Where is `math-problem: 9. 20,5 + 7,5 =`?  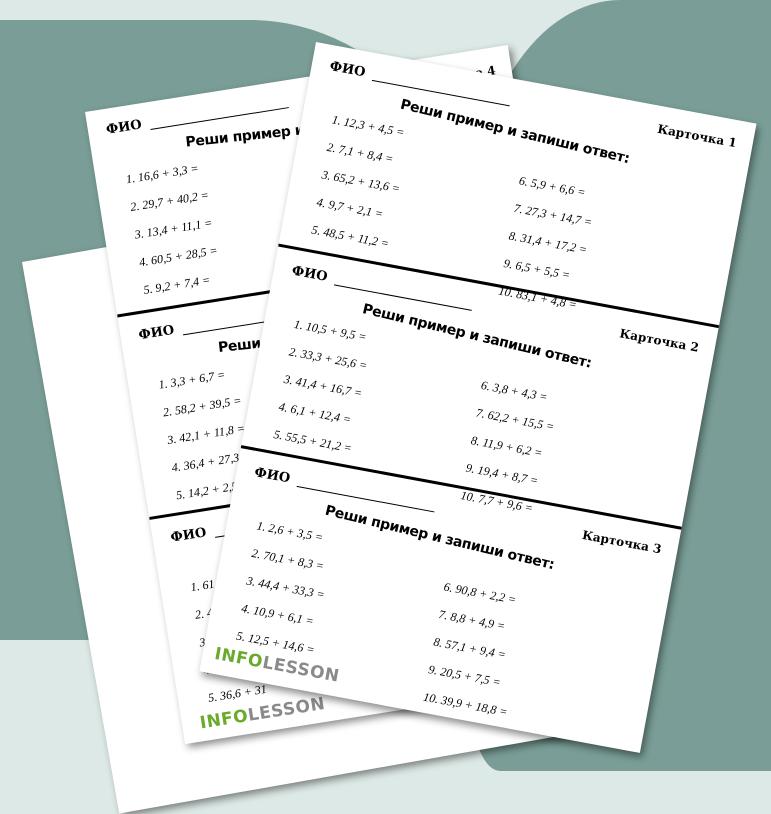 math-problem: 9. 20,5 + 7,5 = is located at coordinates (464, 676).